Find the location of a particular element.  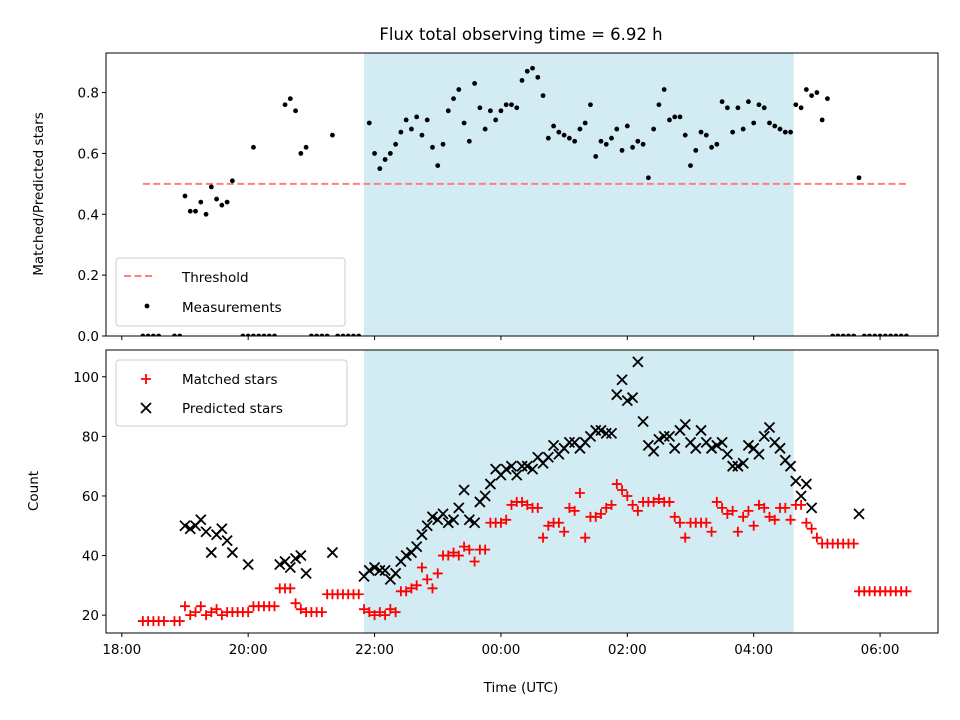

bottom-legend: Matched stars Predicted stars is located at coordinates (231, 393).